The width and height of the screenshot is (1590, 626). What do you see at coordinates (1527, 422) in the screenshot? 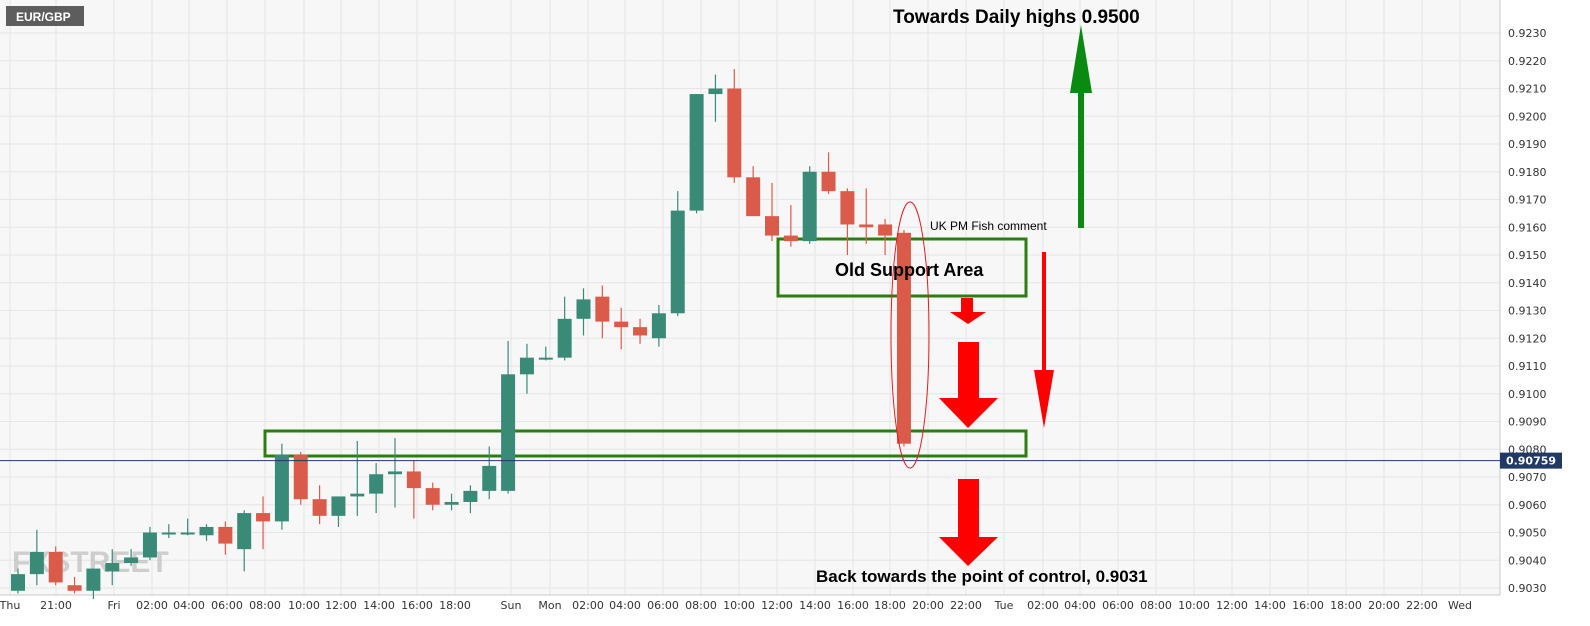
I see `y-tick-label: 0.9090` at bounding box center [1527, 422].